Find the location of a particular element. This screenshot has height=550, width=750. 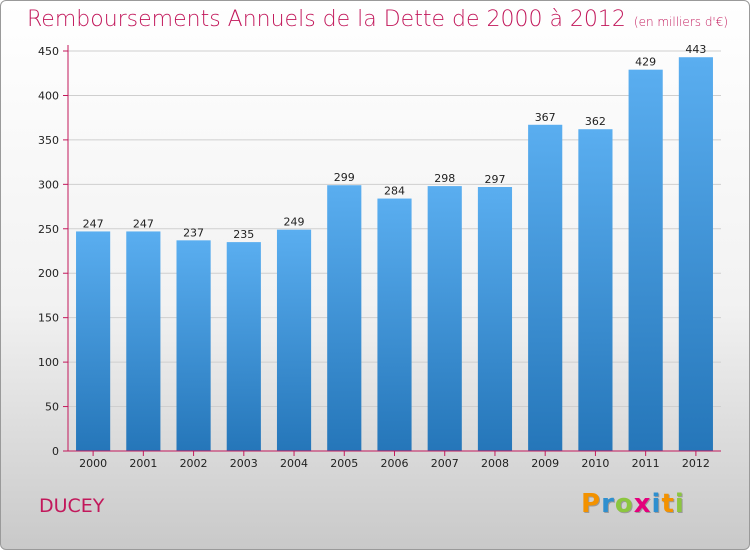

x-tick-label: 2002 is located at coordinates (194, 463).